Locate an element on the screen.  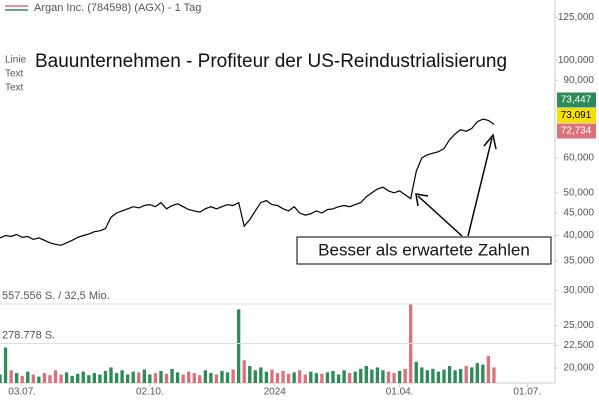
chart-header: Argan Inc. (784598) (AGX) - 1 Tag is located at coordinates (117, 8).